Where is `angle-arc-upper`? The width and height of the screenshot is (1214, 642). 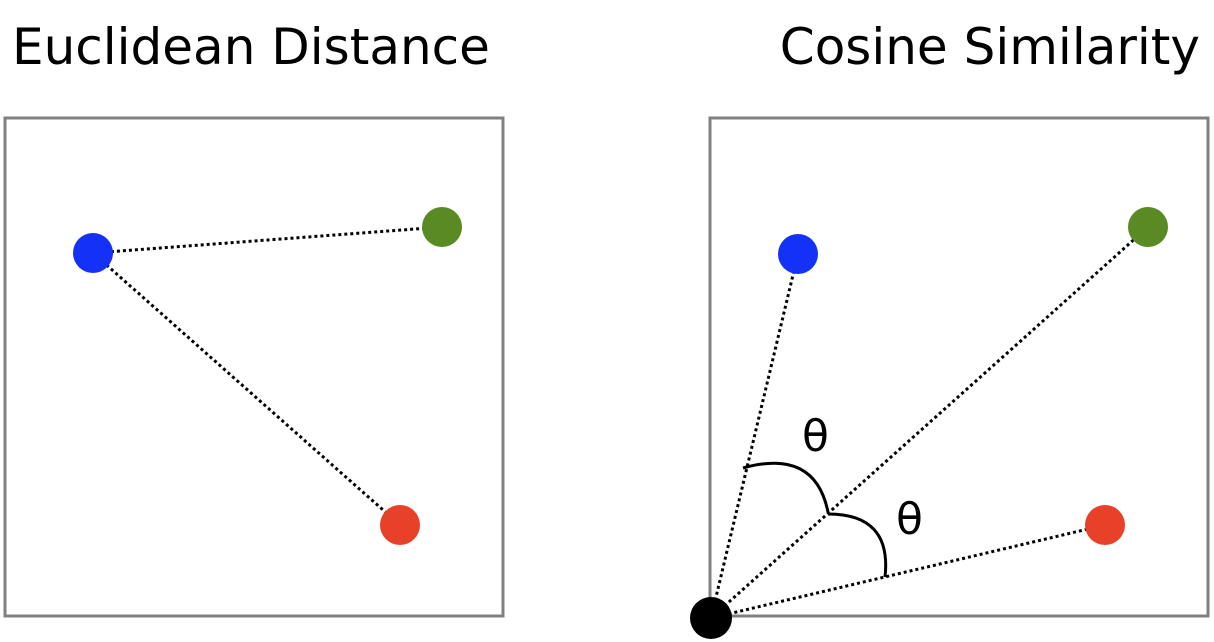
angle-arc-upper is located at coordinates (786, 487).